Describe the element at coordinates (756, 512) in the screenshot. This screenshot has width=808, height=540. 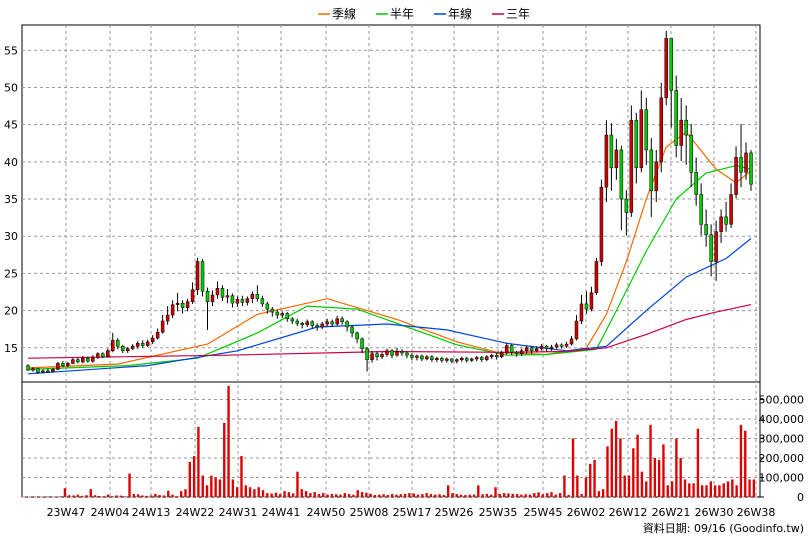
I see `x-tick-label-16: 26W38` at that location.